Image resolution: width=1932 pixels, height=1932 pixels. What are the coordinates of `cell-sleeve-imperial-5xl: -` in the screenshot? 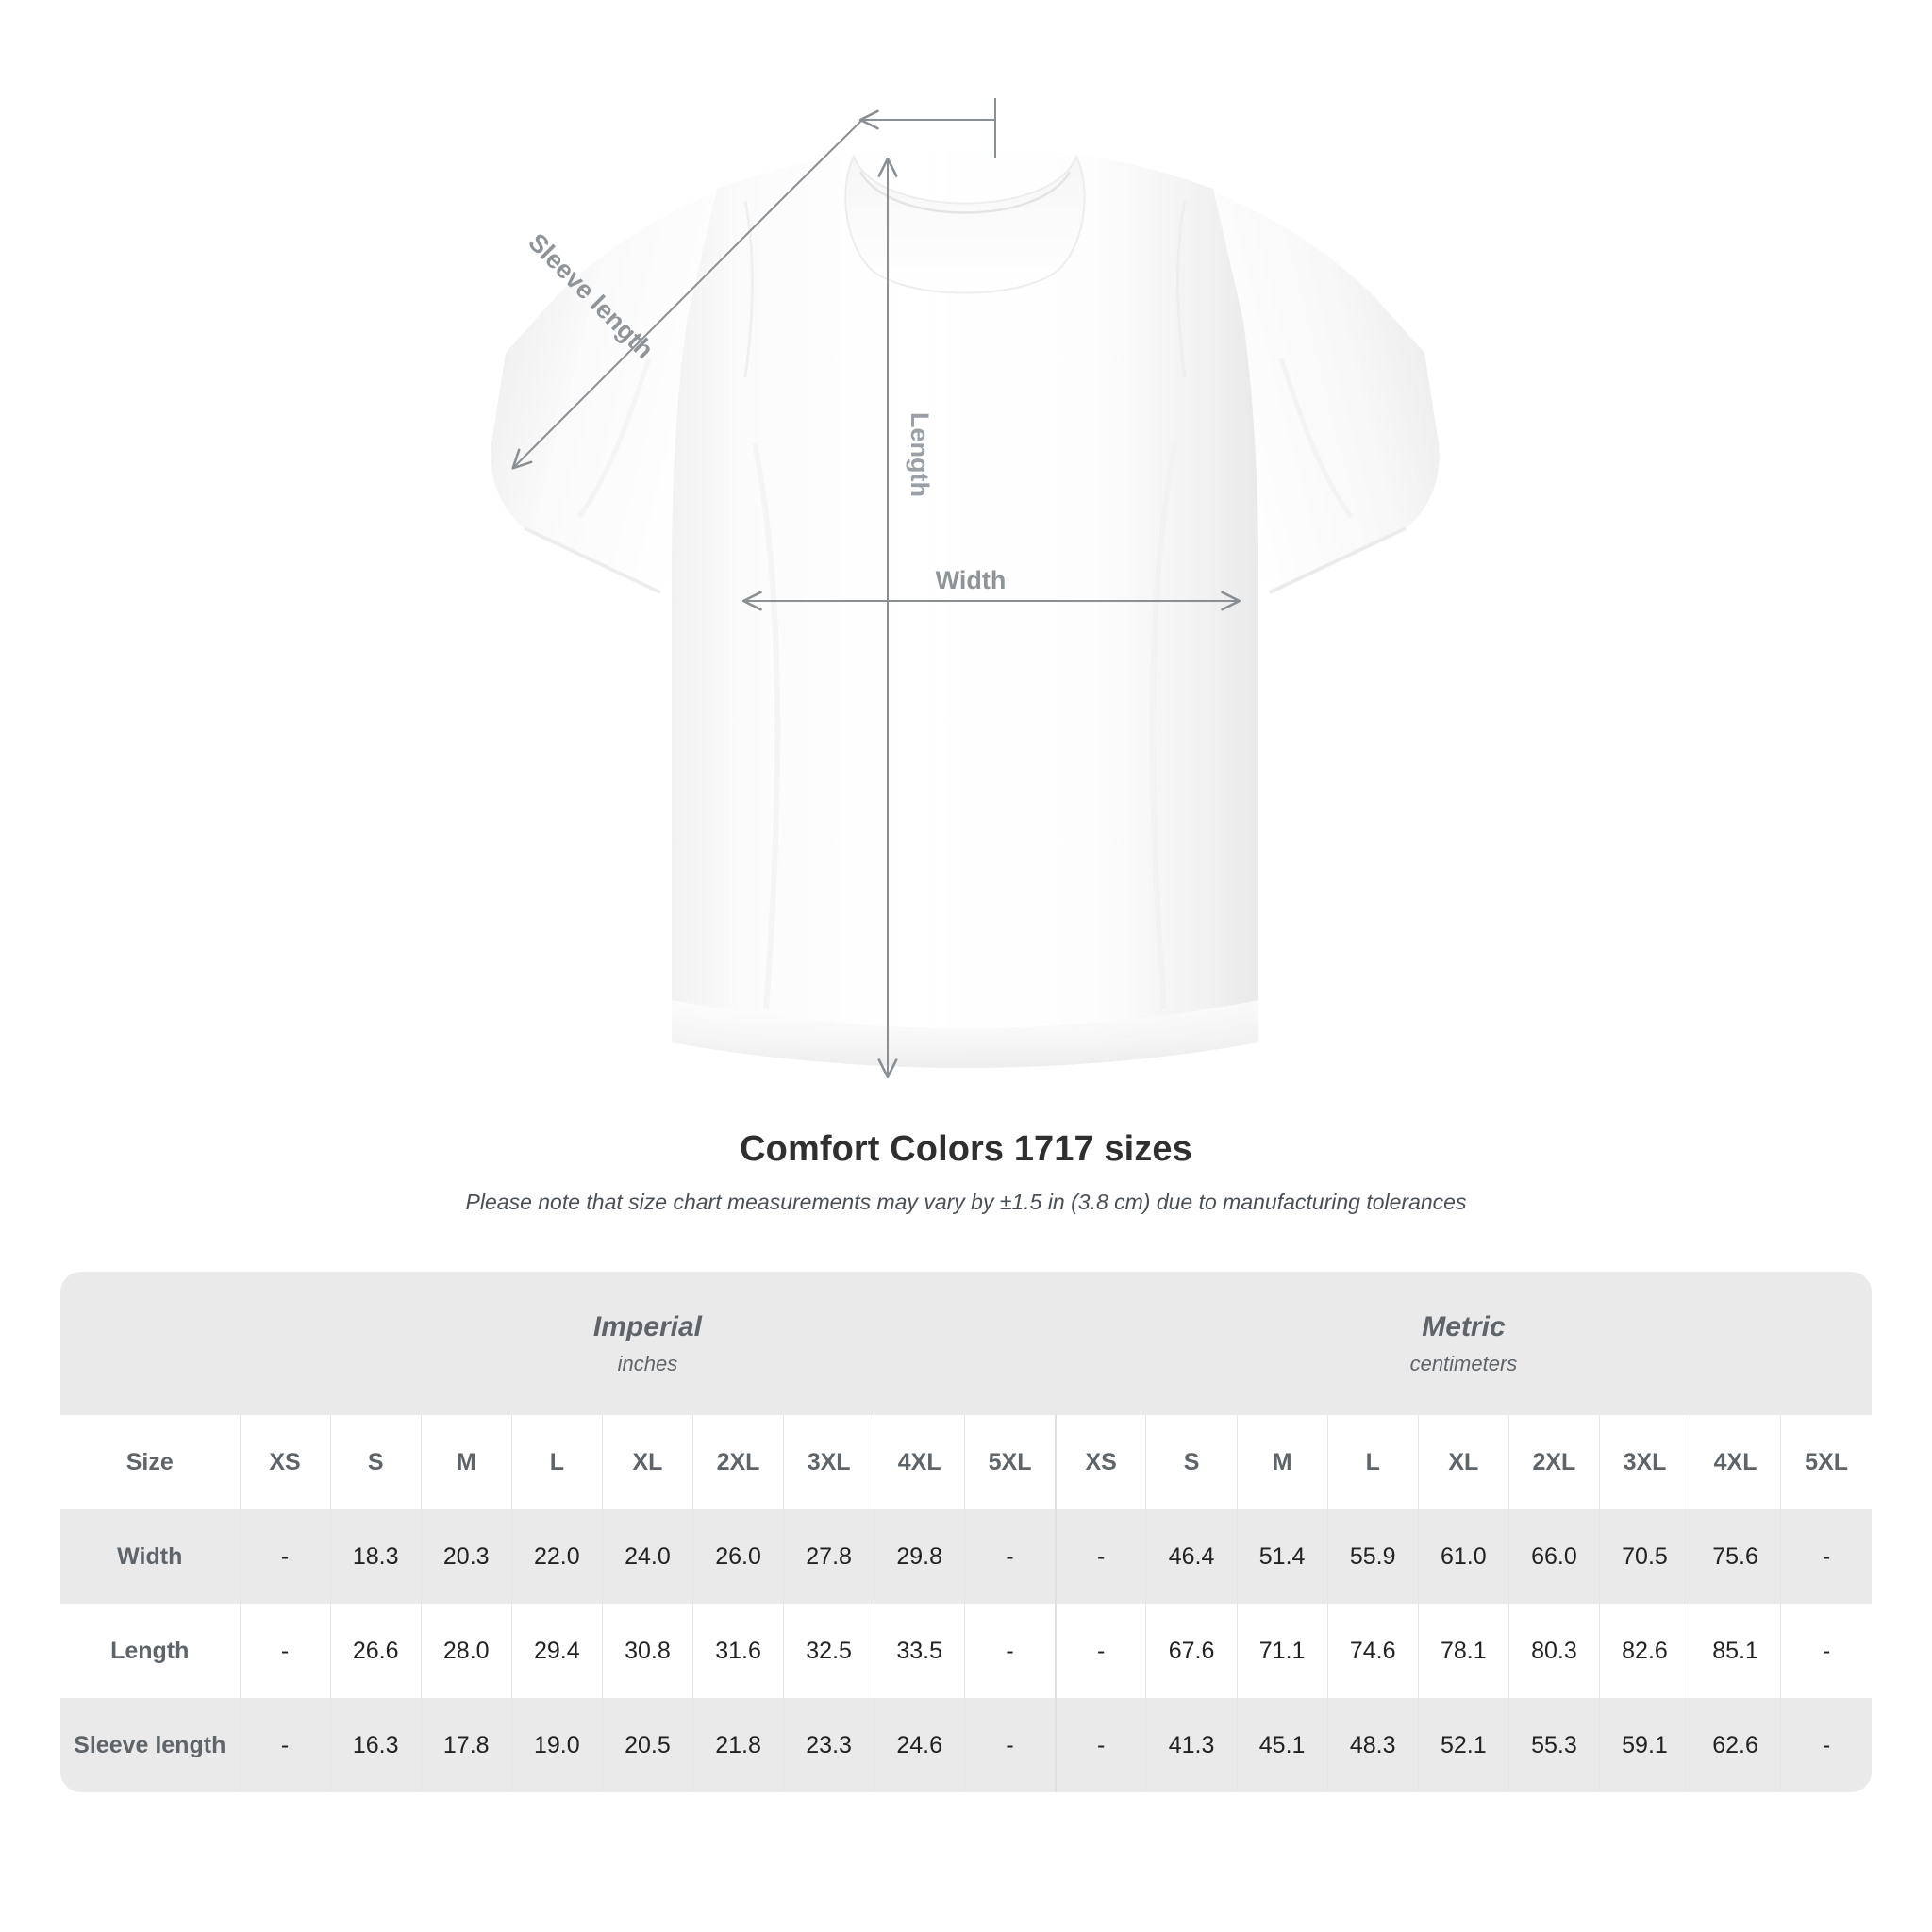 It's located at (1010, 1745).